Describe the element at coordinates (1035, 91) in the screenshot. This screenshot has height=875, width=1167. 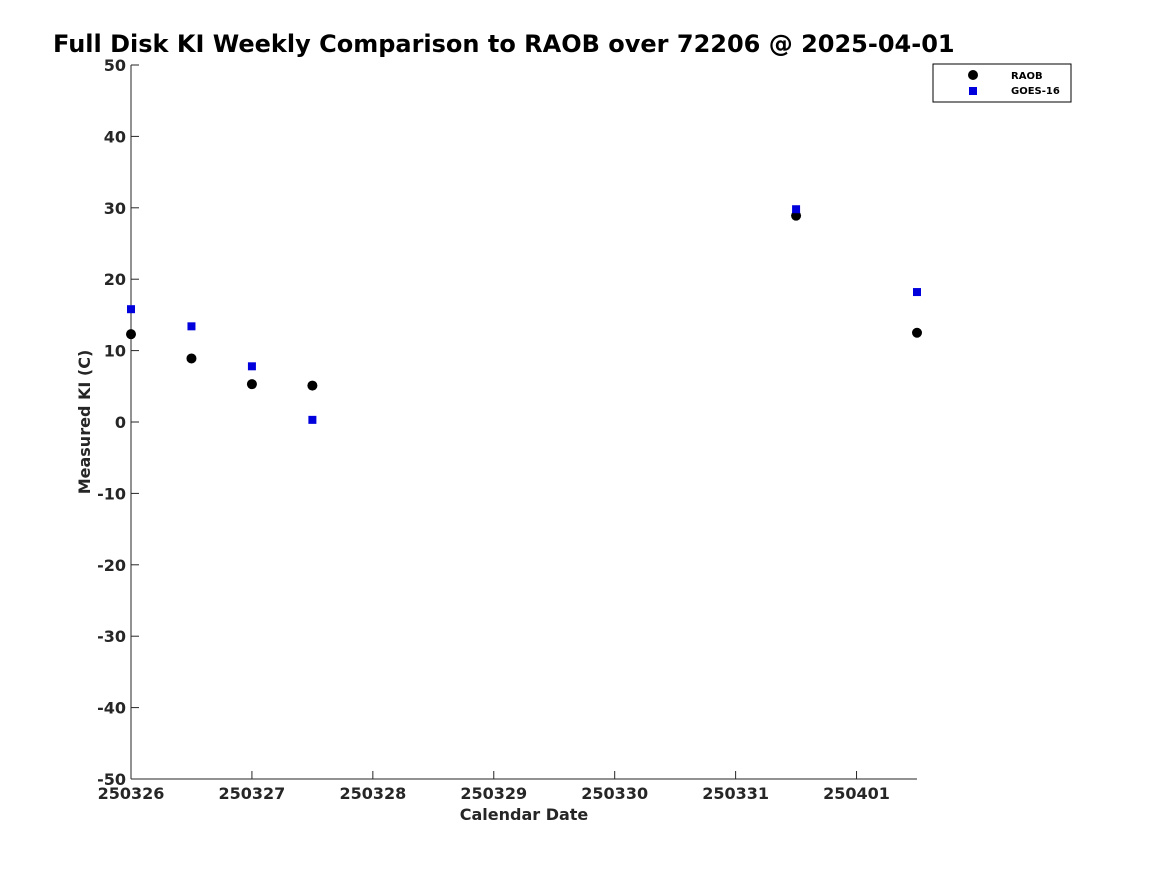
I see `legend-goes-label: GOES-16` at that location.